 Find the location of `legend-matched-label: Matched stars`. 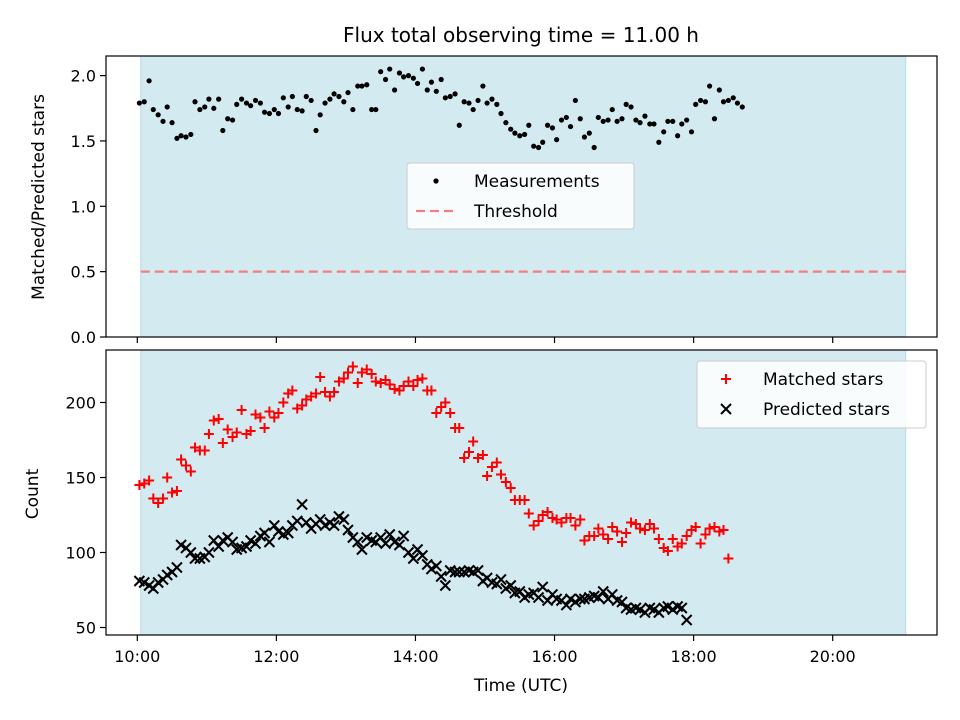

legend-matched-label: Matched stars is located at coordinates (823, 380).